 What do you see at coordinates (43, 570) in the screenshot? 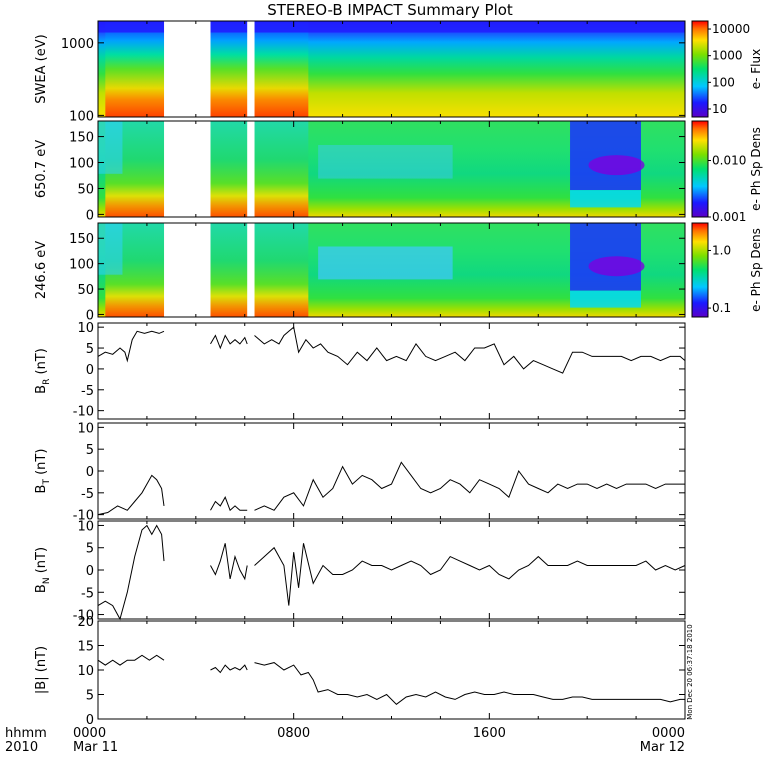
I see `y-axis-label: BN (nT)` at bounding box center [43, 570].